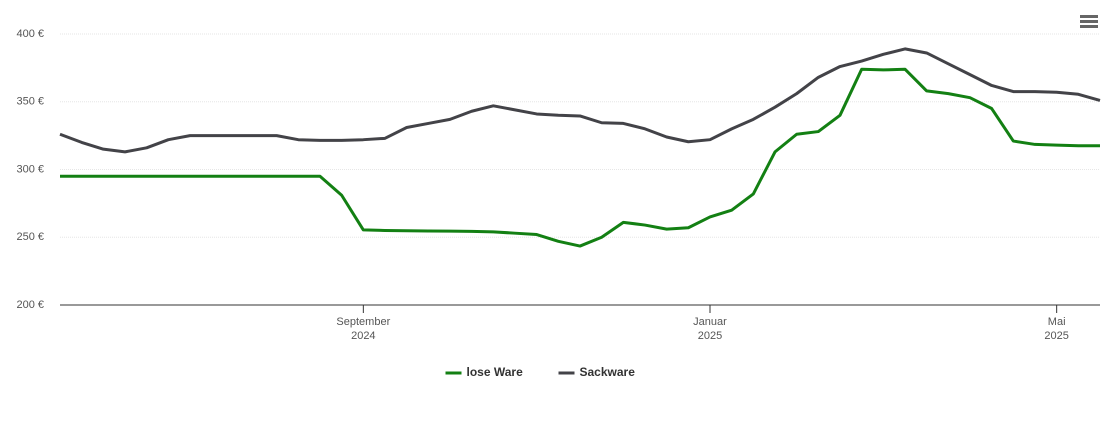 The image size is (1110, 423). What do you see at coordinates (540, 372) in the screenshot?
I see `legend: lose Ware Sackware` at bounding box center [540, 372].